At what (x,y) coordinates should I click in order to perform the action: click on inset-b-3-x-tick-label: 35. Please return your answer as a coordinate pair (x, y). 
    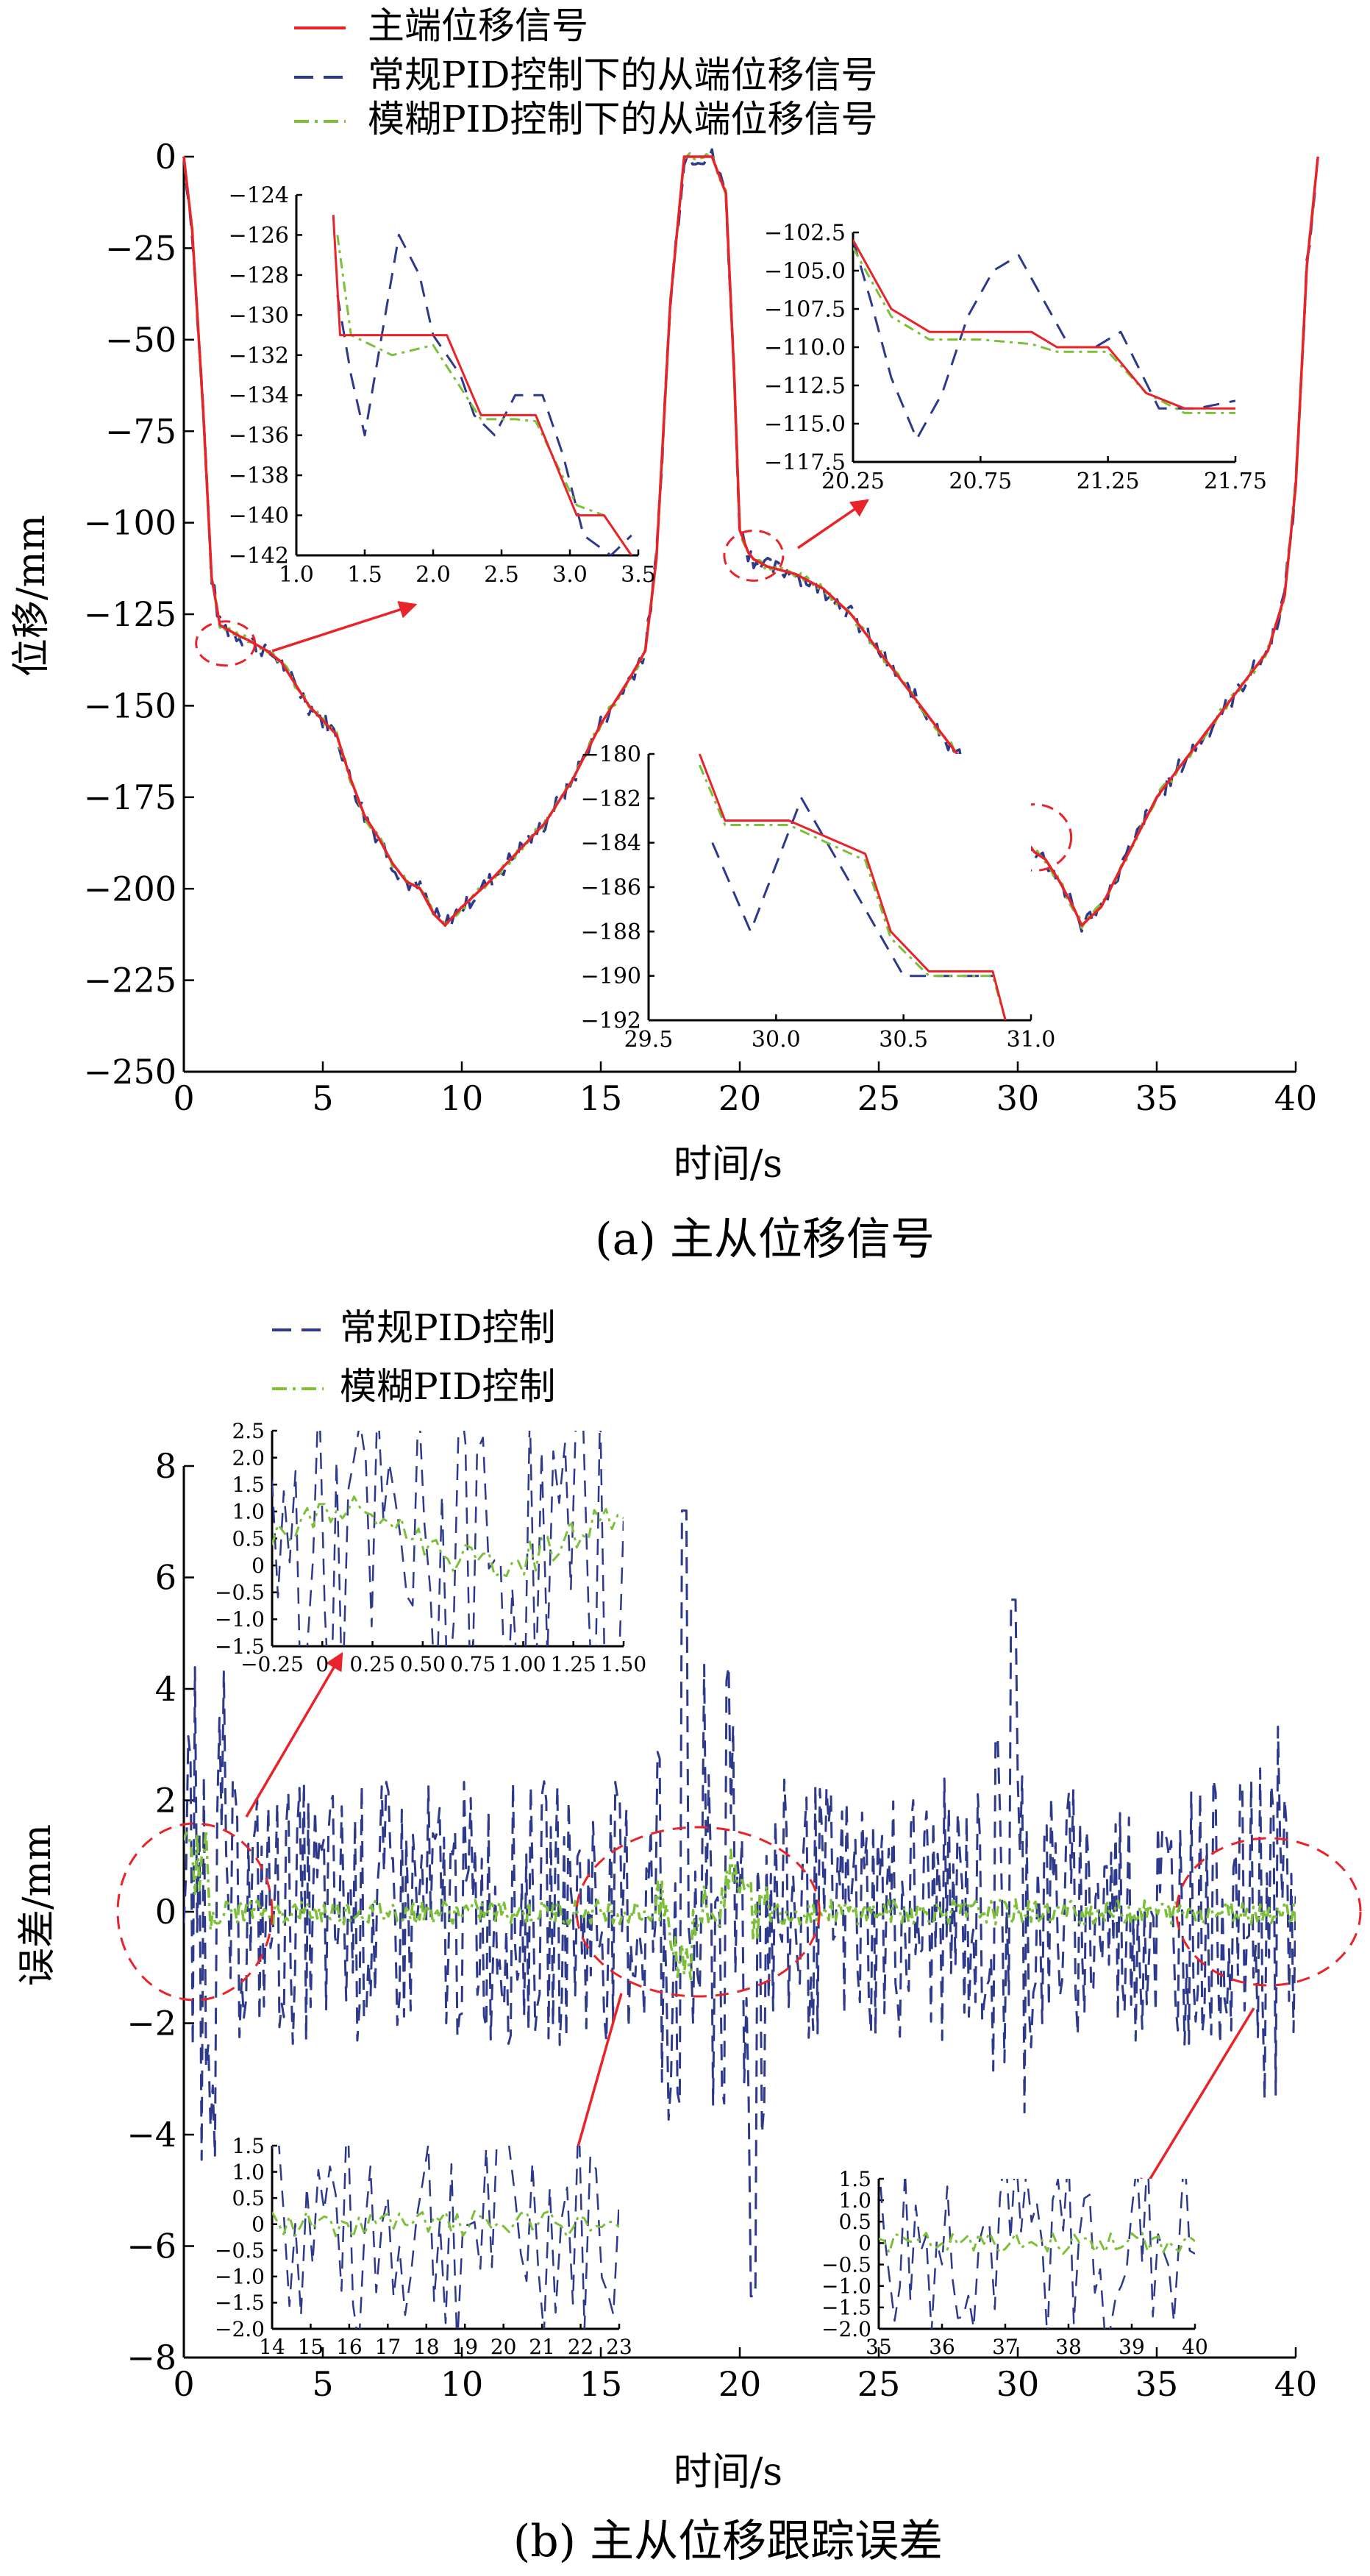
    Looking at the image, I should click on (879, 2347).